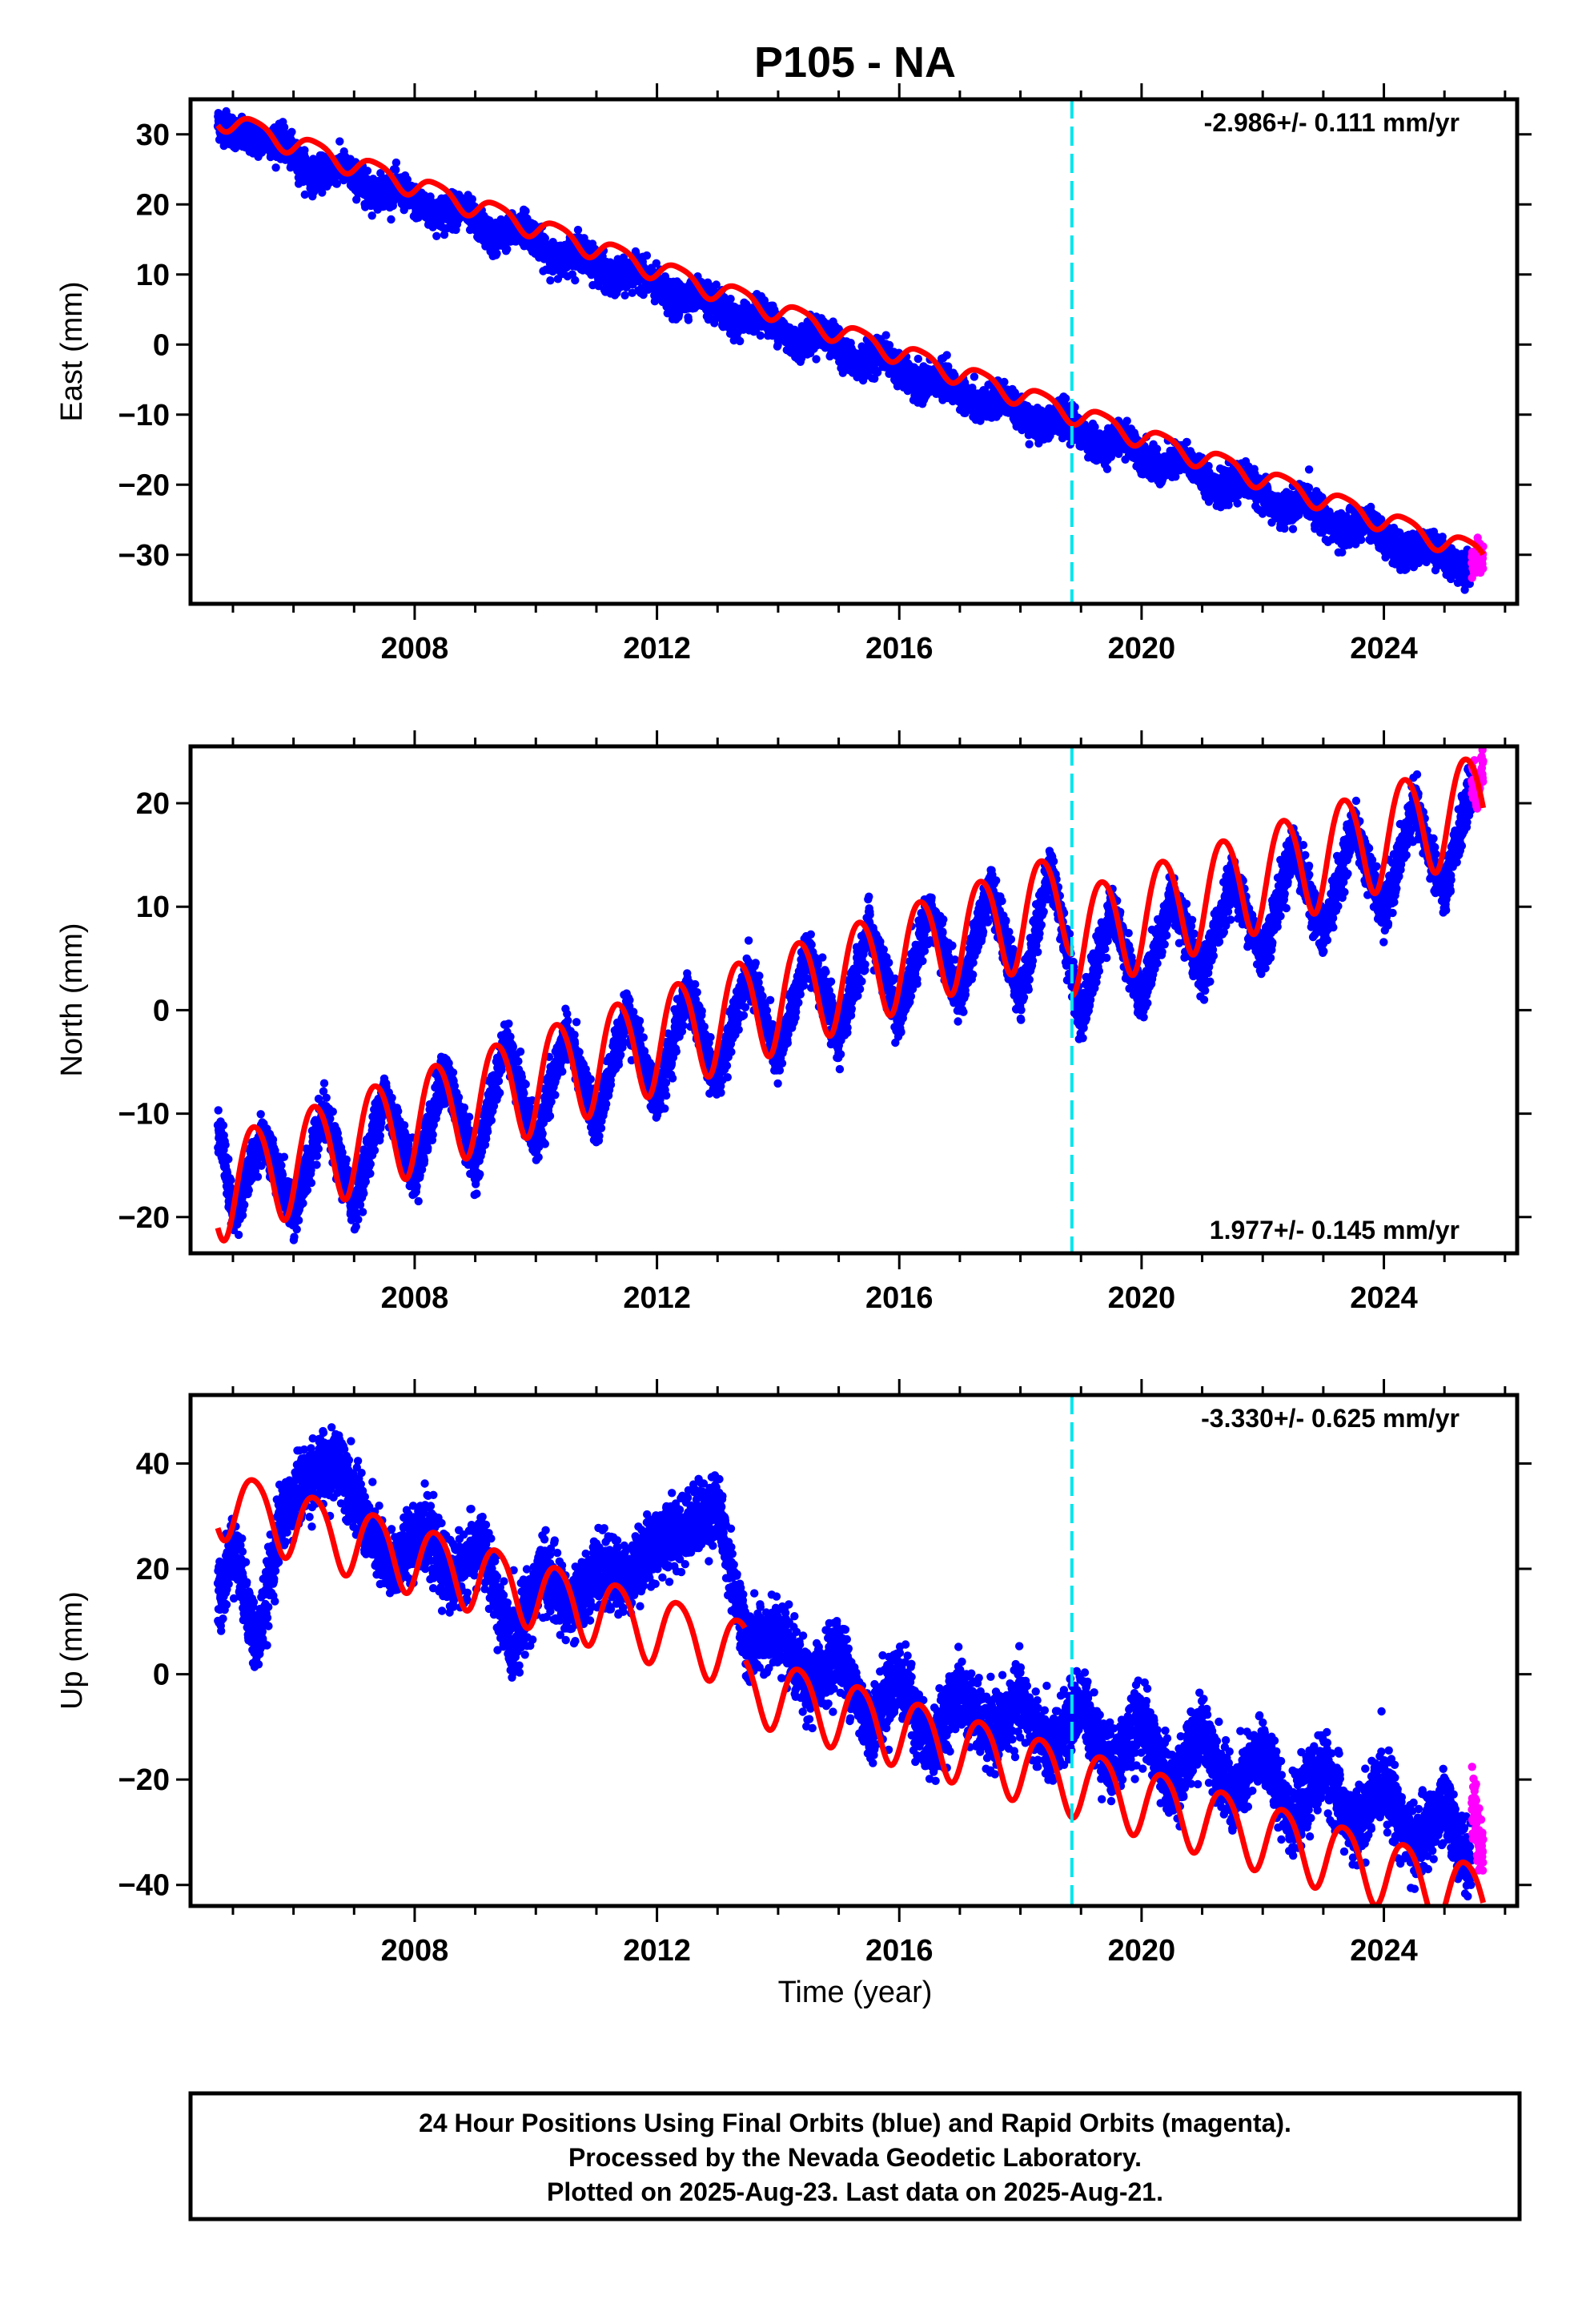  What do you see at coordinates (855, 62) in the screenshot?
I see `figure-title: P105 - NA` at bounding box center [855, 62].